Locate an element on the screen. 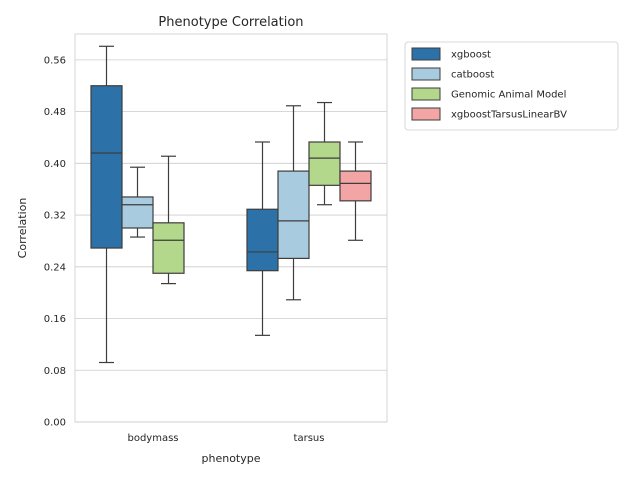  x-tick-label: tarsus is located at coordinates (309, 438).